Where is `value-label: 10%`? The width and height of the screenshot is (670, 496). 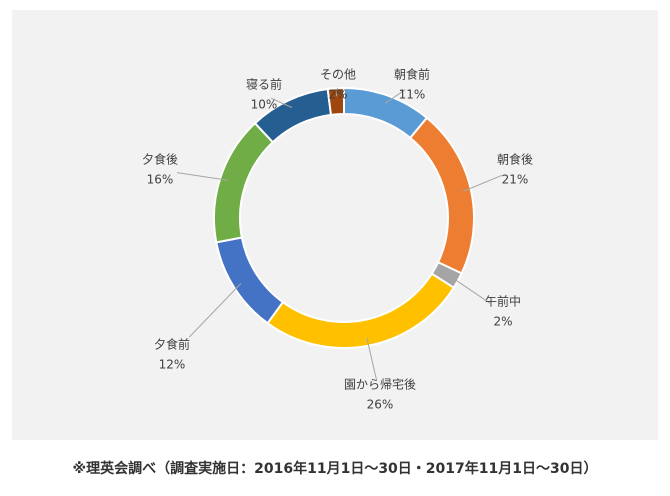 value-label: 10% is located at coordinates (264, 105).